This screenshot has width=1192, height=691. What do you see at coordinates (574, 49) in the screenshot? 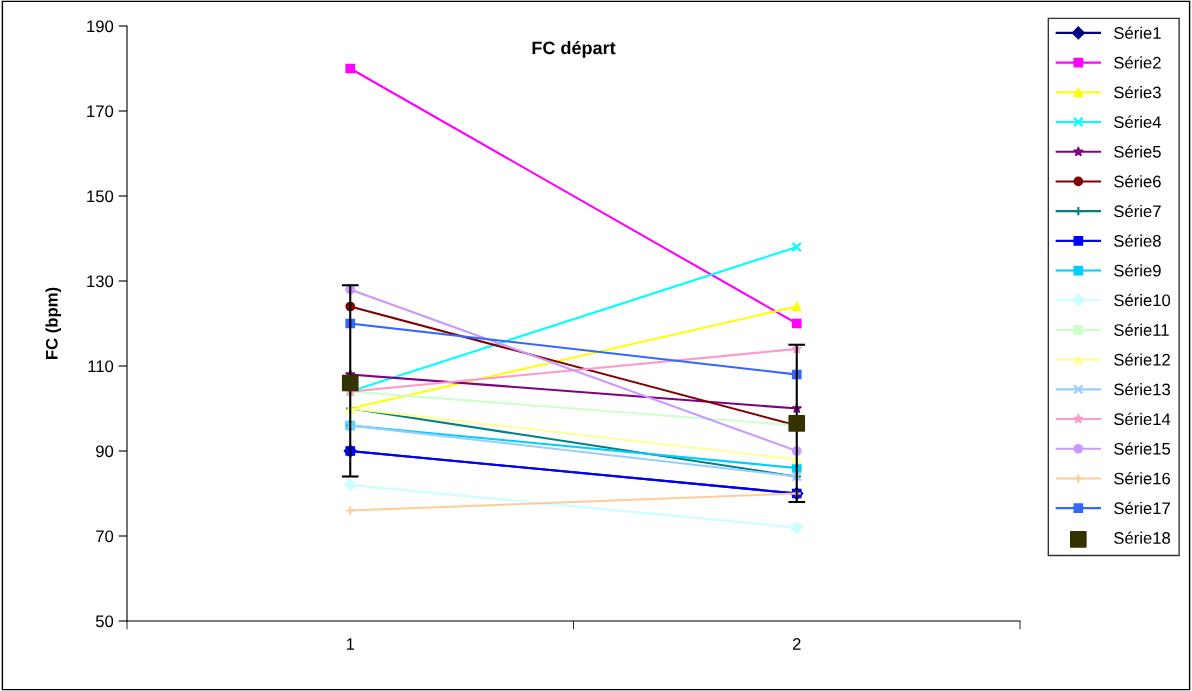
I see `text: FC départ` at bounding box center [574, 49].